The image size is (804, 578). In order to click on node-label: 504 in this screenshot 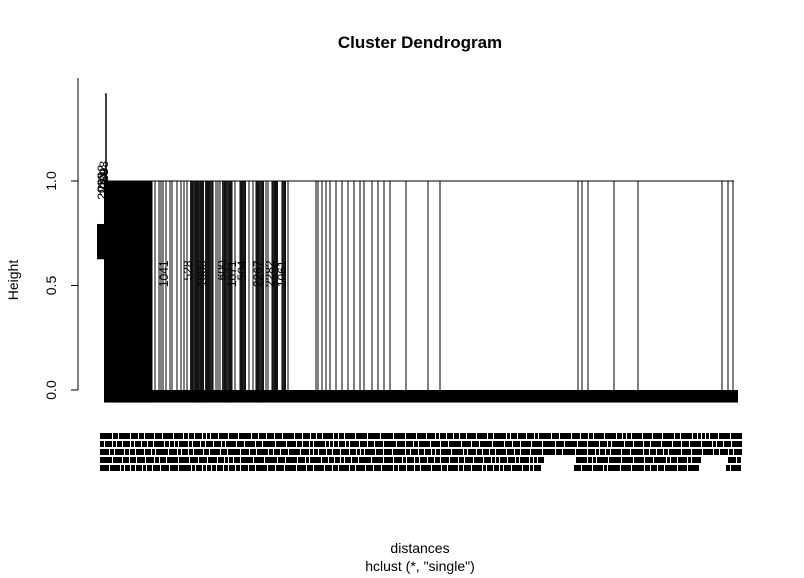, I will do `click(242, 270)`.